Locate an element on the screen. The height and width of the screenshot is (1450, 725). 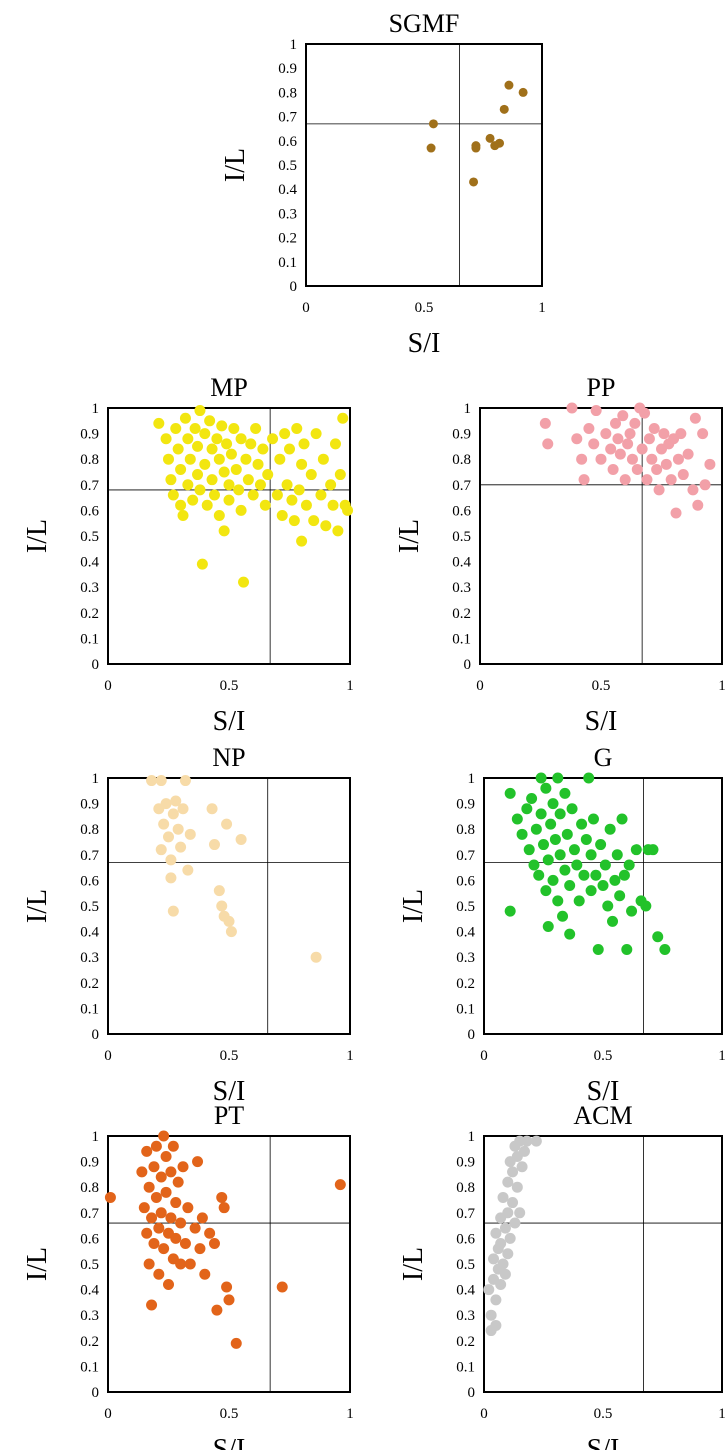
chart-title: PT is located at coordinates (229, 1115).